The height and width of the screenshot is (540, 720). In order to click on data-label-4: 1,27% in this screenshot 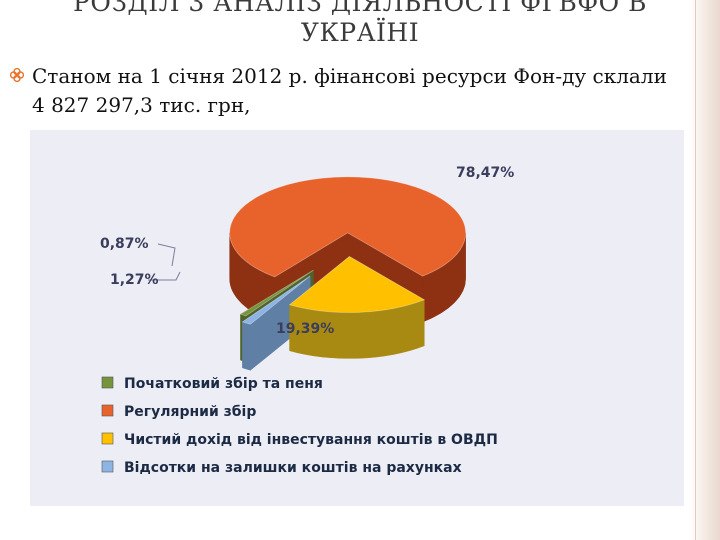, I will do `click(134, 280)`.